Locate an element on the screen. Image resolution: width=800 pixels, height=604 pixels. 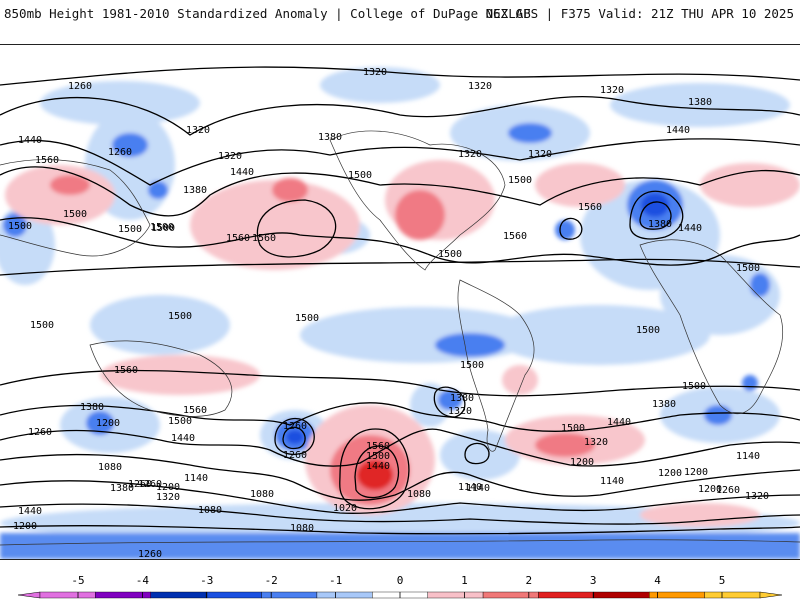
legend-tick-label: 1 is located at coordinates (464, 580).